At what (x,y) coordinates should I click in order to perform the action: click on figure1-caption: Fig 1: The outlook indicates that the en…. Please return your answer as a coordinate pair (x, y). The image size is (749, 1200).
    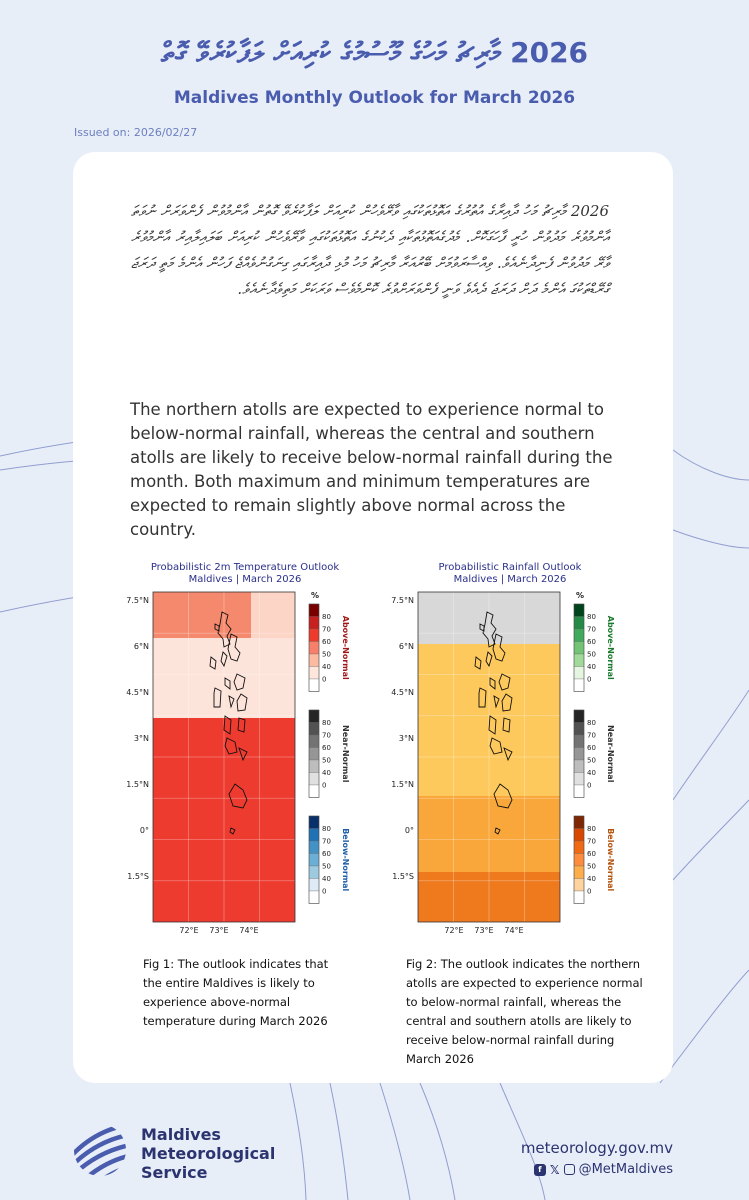
    Looking at the image, I should click on (236, 992).